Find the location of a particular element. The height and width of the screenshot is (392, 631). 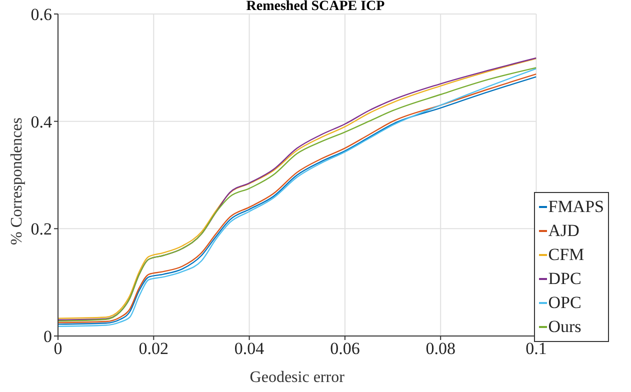

legend-label: AJD is located at coordinates (564, 231).